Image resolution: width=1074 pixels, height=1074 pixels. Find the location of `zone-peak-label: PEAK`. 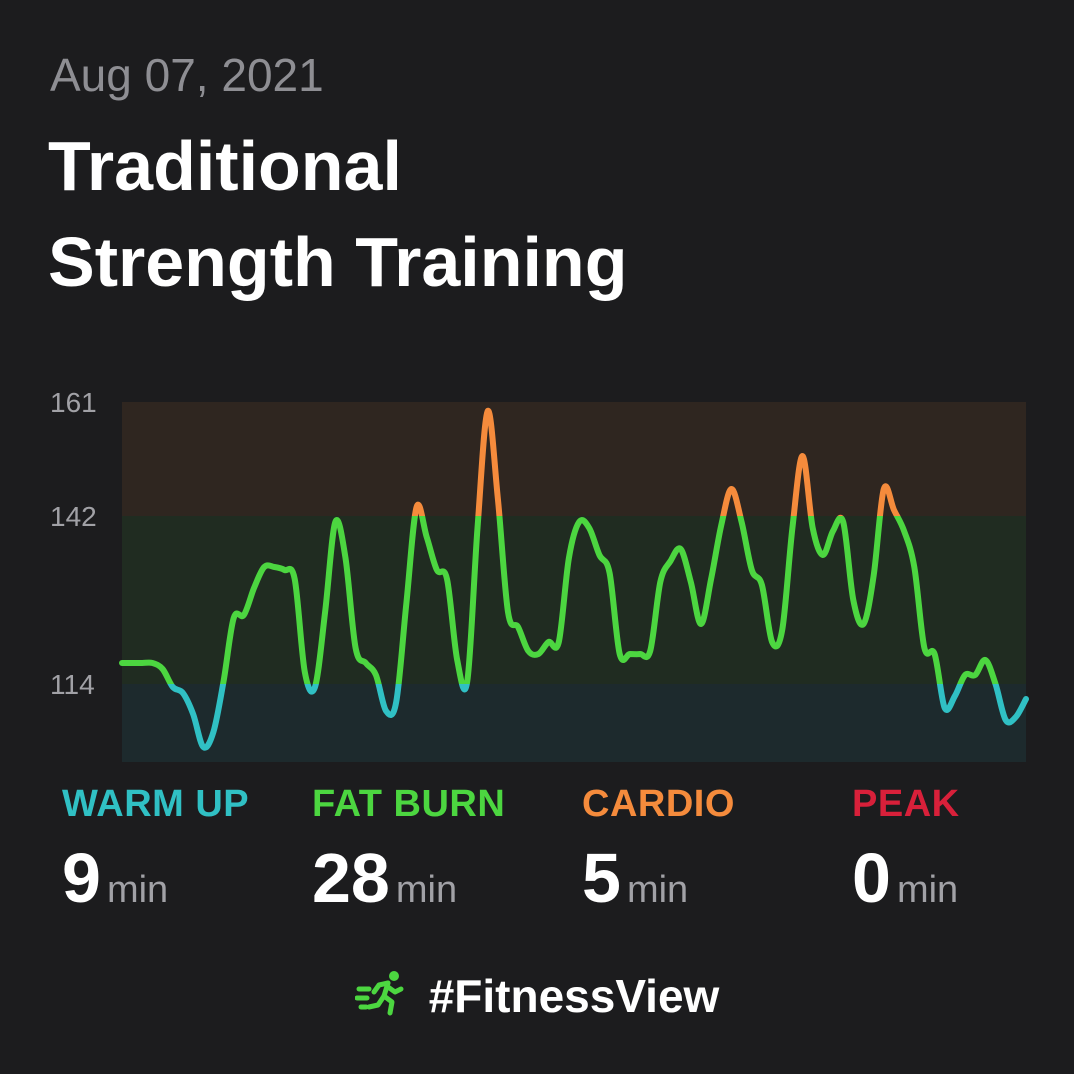

zone-peak-label: PEAK is located at coordinates (906, 804).